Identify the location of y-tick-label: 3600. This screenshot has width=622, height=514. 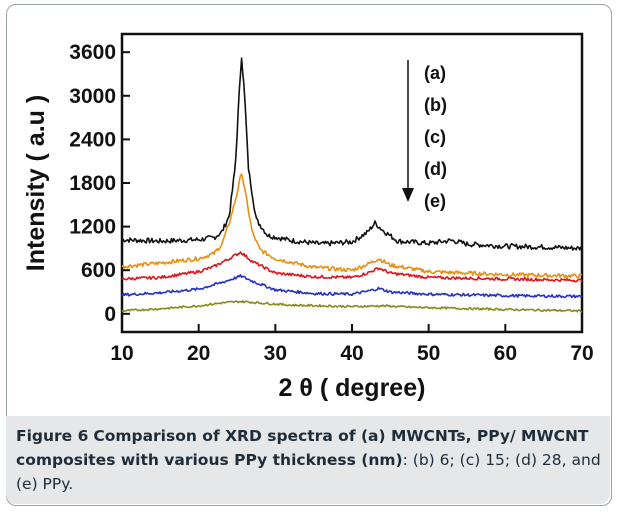
(92, 52).